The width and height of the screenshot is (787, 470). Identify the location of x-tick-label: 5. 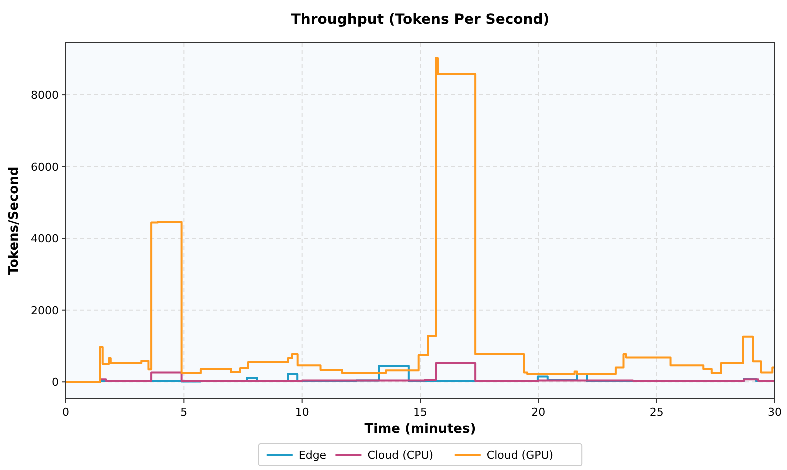
(184, 412).